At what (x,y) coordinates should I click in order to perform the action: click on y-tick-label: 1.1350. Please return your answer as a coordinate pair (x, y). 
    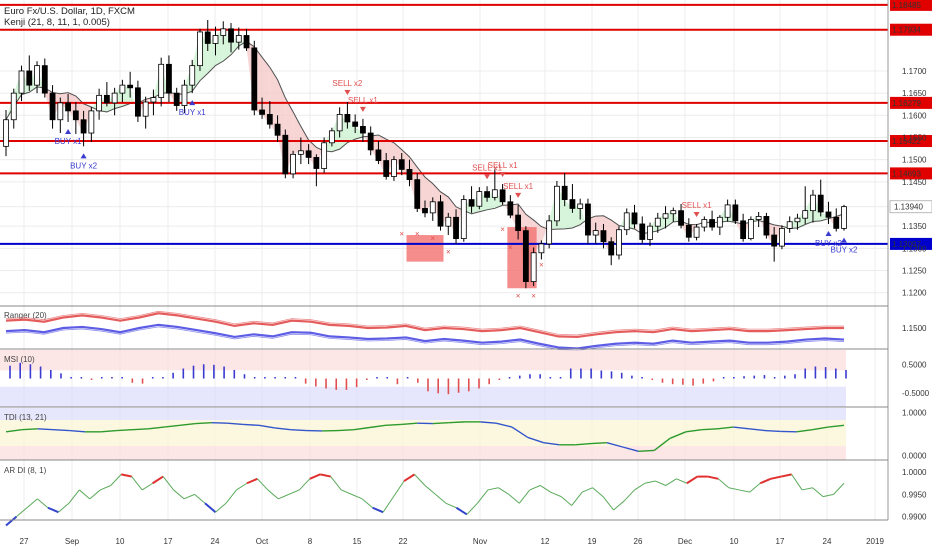
    Looking at the image, I should click on (914, 226).